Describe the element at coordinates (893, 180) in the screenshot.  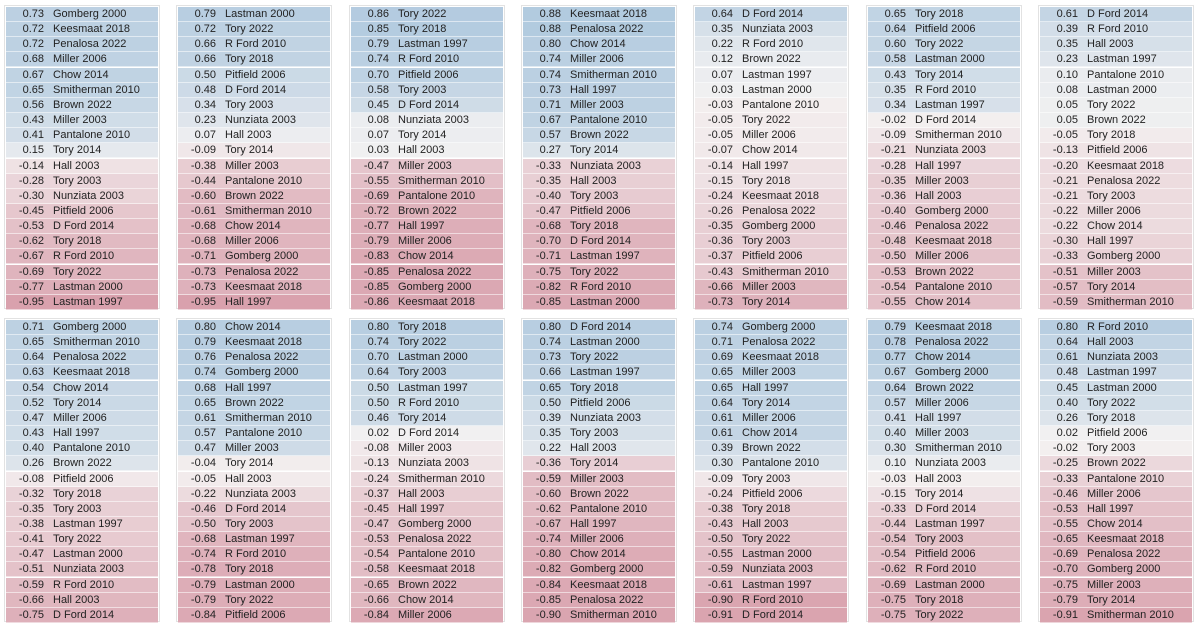
I see `correlation-value: -0.35` at that location.